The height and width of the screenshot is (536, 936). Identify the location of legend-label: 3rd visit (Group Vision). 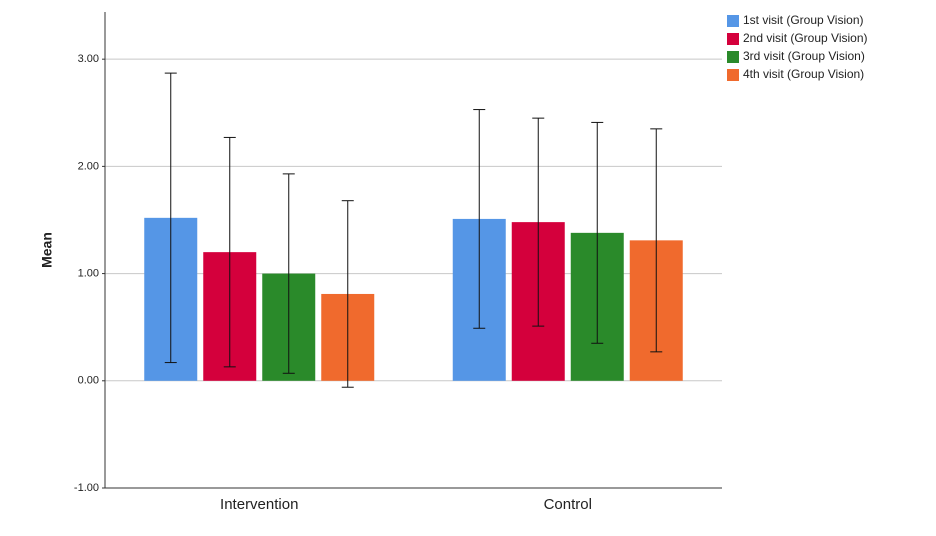
(804, 56).